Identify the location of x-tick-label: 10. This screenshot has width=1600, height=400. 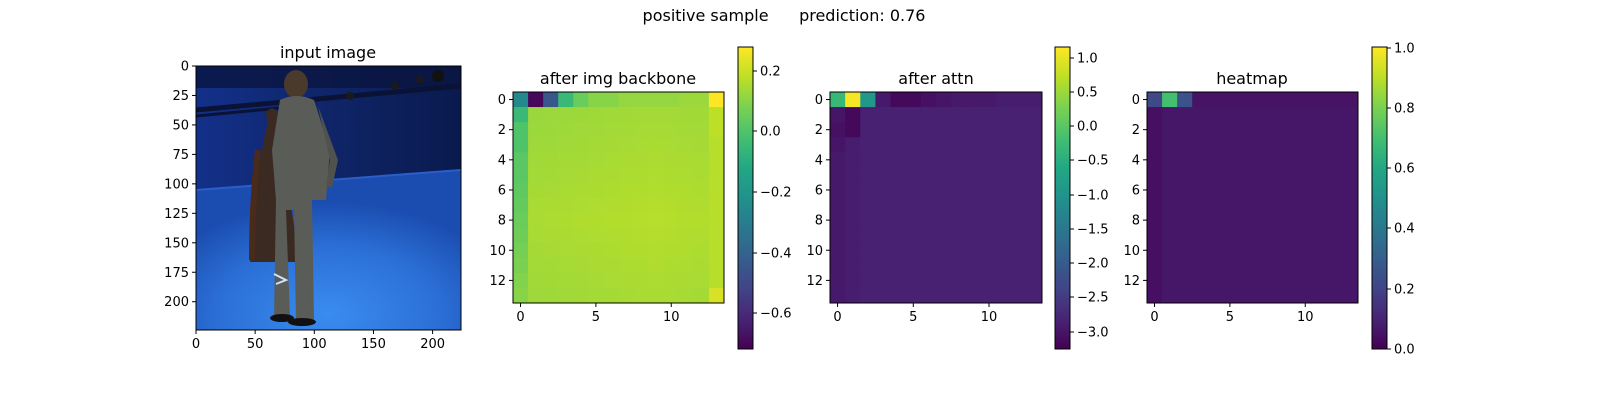
(671, 317).